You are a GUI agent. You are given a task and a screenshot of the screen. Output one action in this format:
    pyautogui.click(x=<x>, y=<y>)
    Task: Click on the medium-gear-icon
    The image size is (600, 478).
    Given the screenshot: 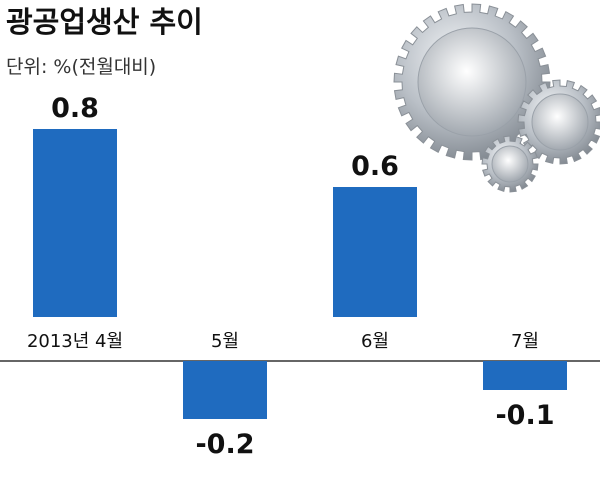 What is the action you would take?
    pyautogui.click(x=558, y=122)
    